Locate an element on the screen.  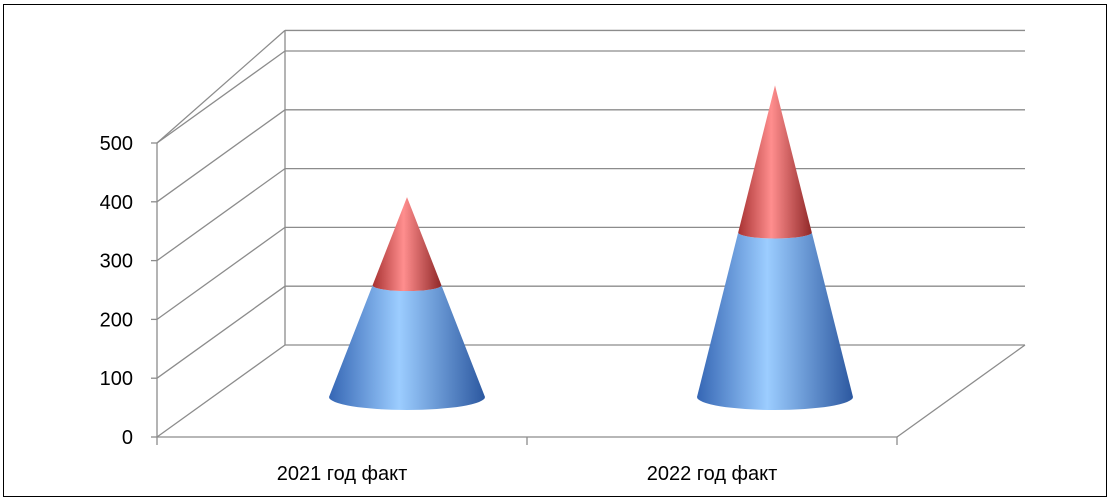
wall-top-edge is located at coordinates (221, 86).